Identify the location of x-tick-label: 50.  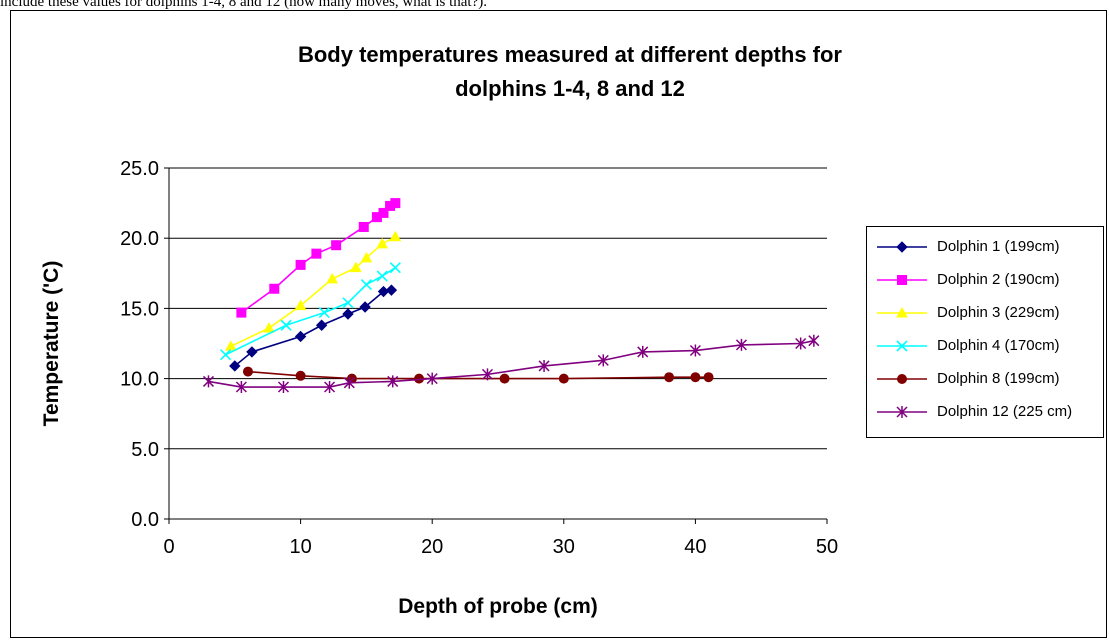
(827, 547).